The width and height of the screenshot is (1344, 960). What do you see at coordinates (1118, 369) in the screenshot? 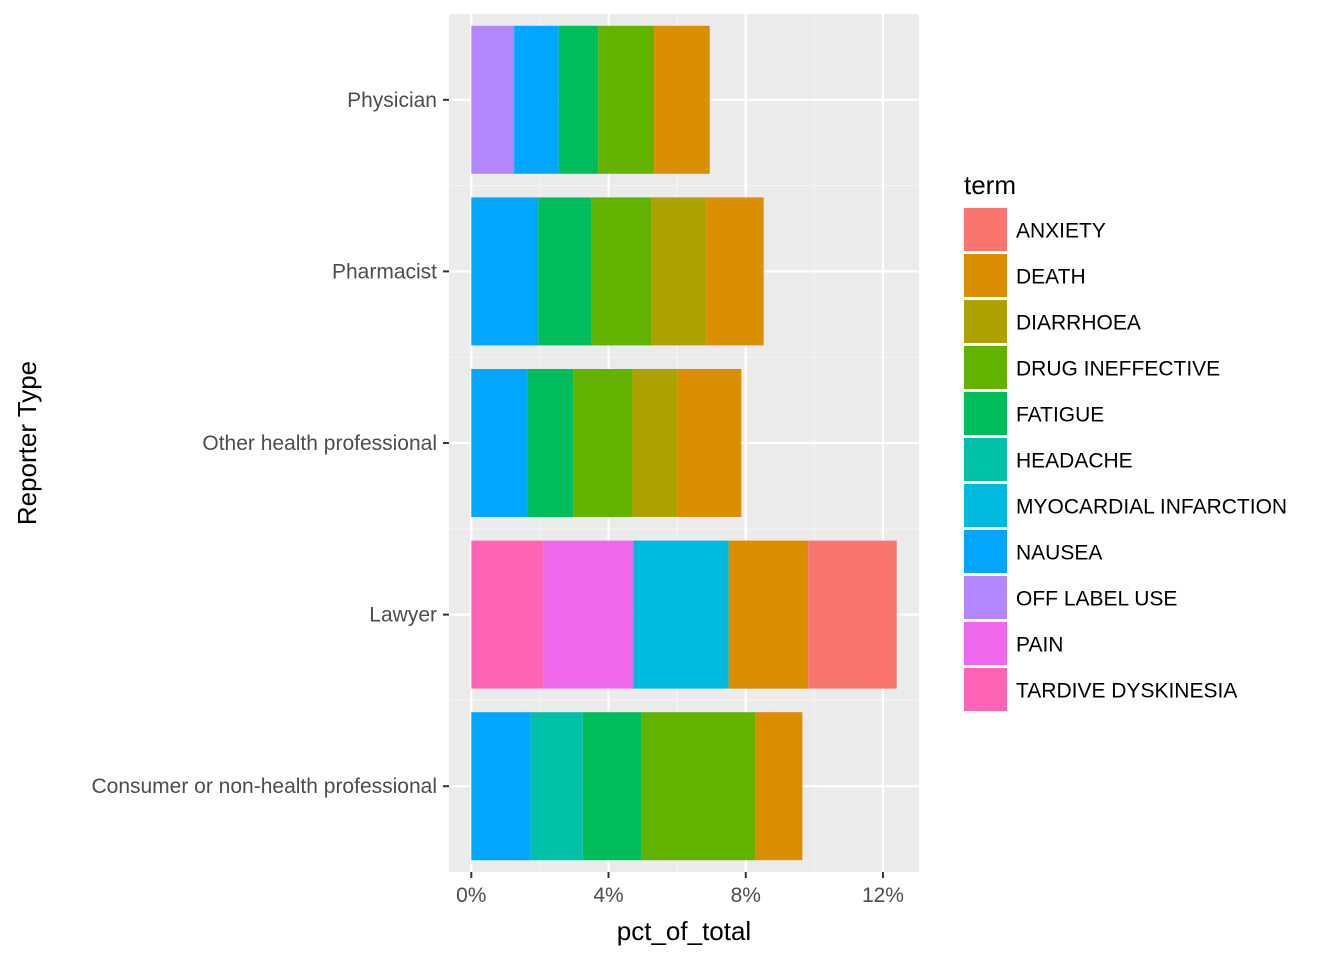
I see `legend-label: DRUG INEFFECTIVE` at bounding box center [1118, 369].